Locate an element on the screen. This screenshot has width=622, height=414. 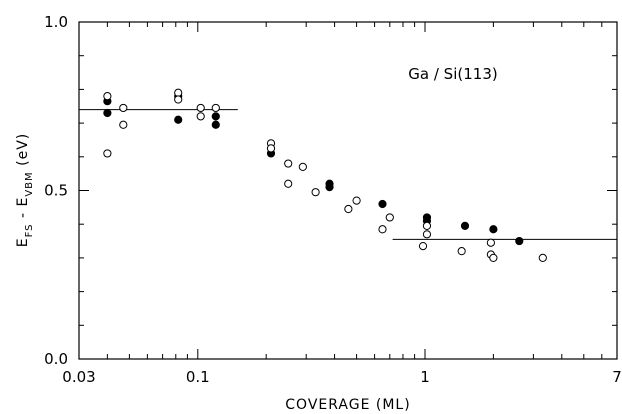
x-tick-label: 1 is located at coordinates (425, 377).